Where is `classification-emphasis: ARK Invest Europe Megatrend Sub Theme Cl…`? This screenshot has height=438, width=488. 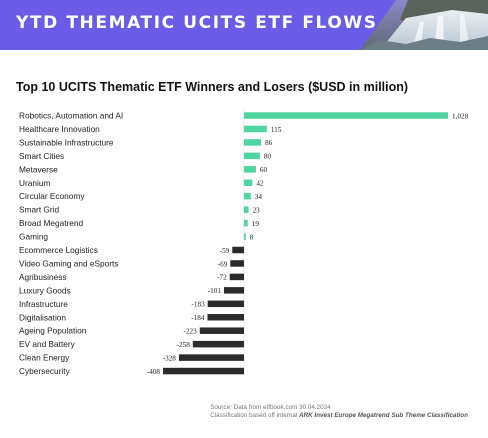
classification-emphasis: ARK Invest Europe Megatrend Sub Theme Cl… is located at coordinates (383, 415).